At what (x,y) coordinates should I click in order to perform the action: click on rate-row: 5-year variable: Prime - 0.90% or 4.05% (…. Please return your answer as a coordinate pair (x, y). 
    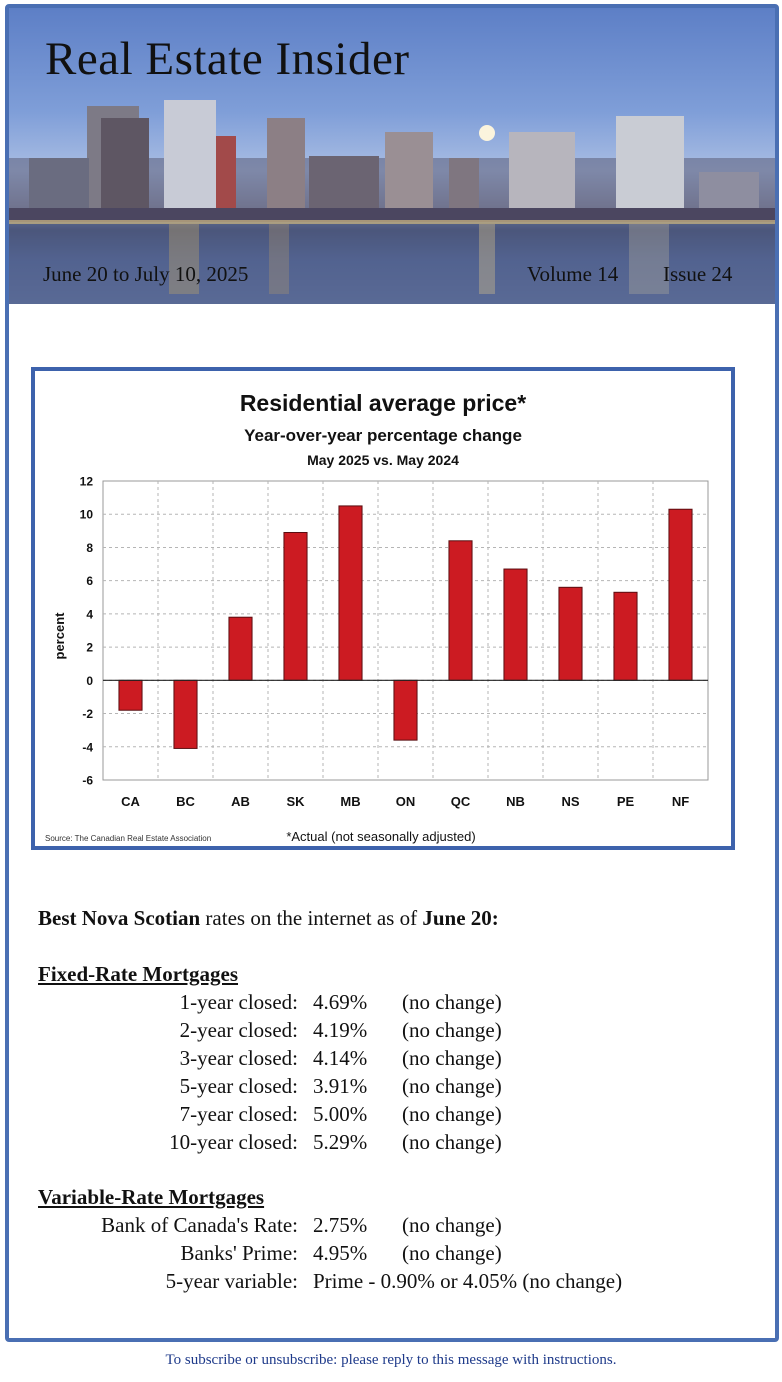
    Looking at the image, I should click on (388, 1283).